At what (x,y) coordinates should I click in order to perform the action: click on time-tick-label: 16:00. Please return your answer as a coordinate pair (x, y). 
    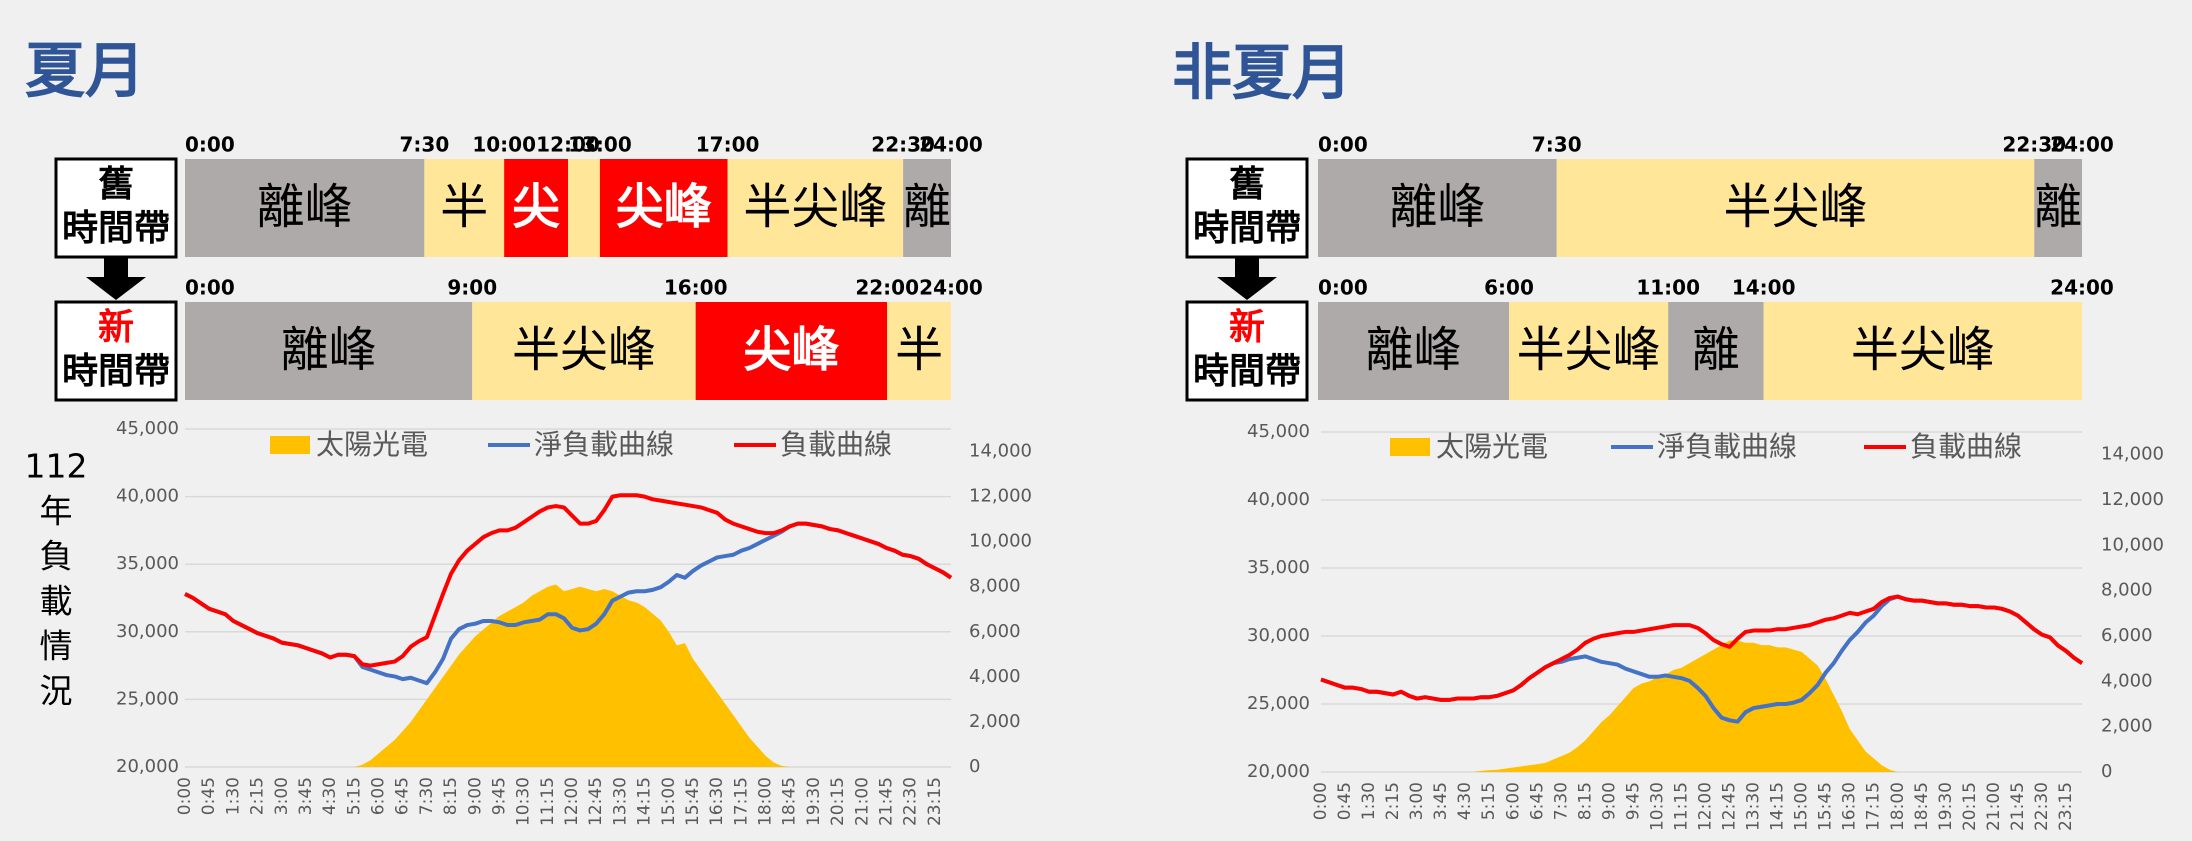
    Looking at the image, I should click on (696, 288).